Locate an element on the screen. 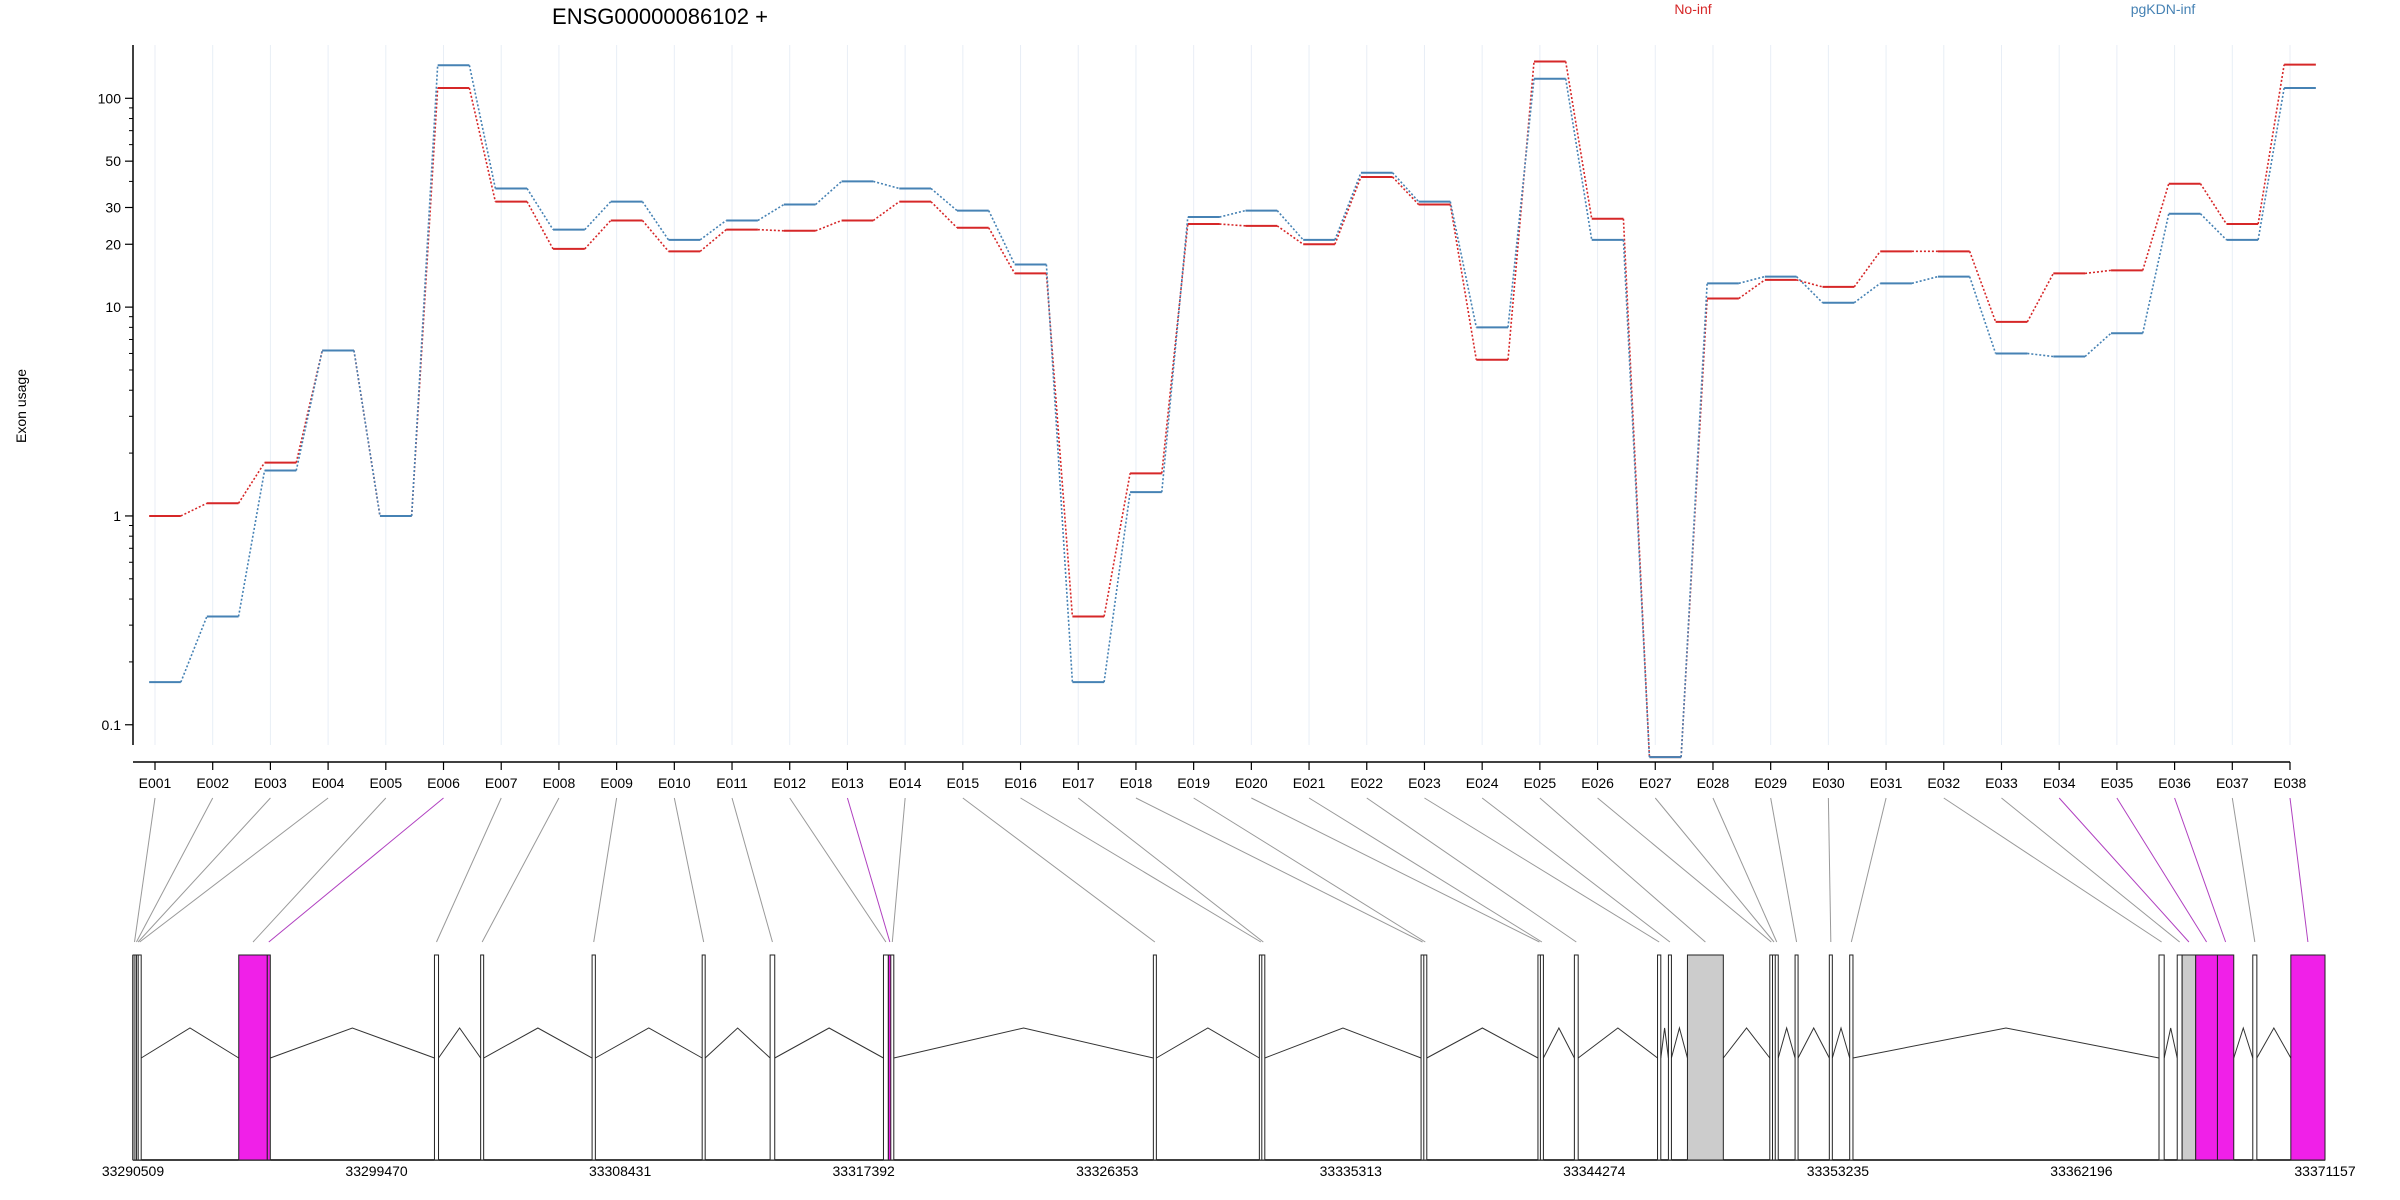 This screenshot has height=1200, width=2400. x-tick-label-e003: E003 is located at coordinates (270, 783).